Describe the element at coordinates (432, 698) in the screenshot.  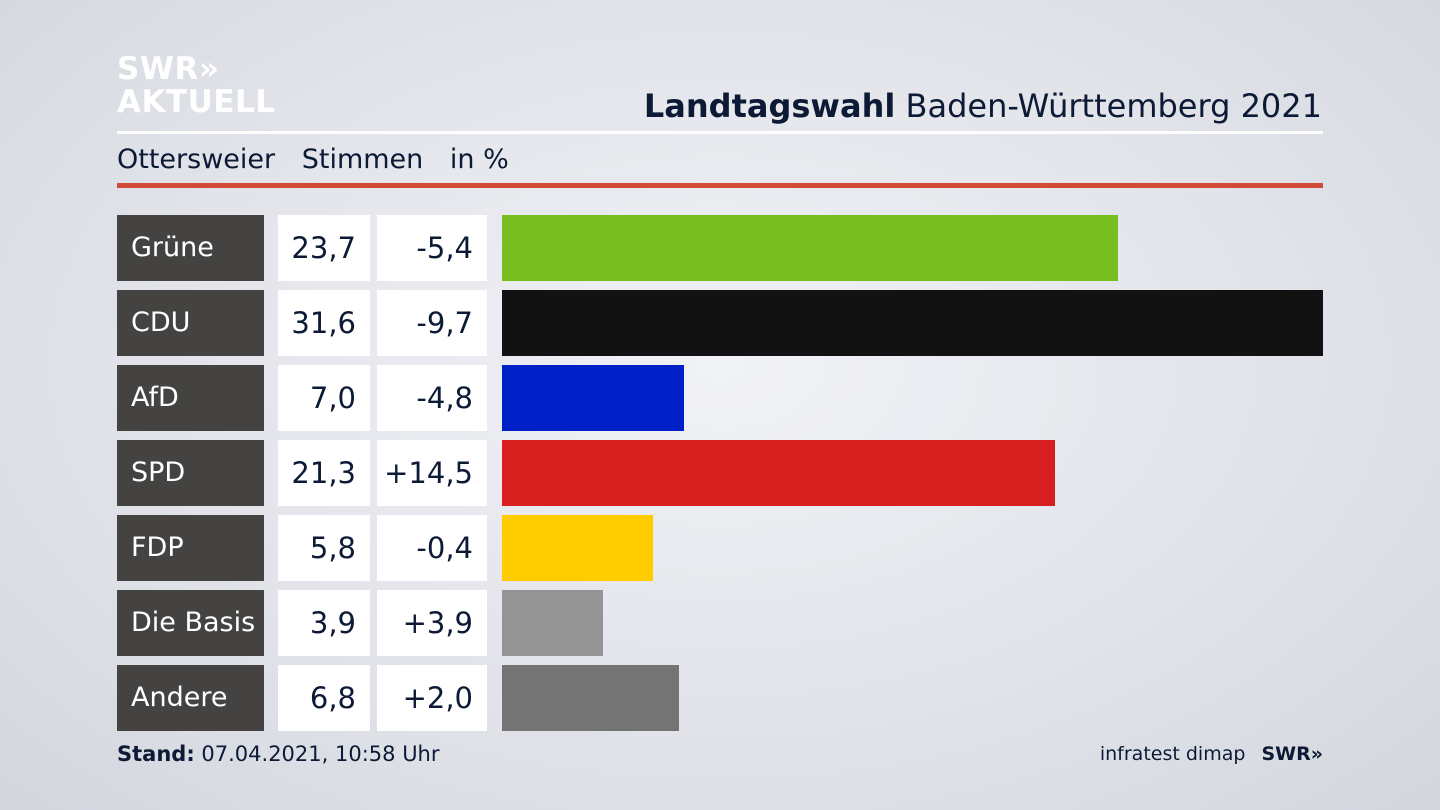
I see `vote-change-value: +2,0` at that location.